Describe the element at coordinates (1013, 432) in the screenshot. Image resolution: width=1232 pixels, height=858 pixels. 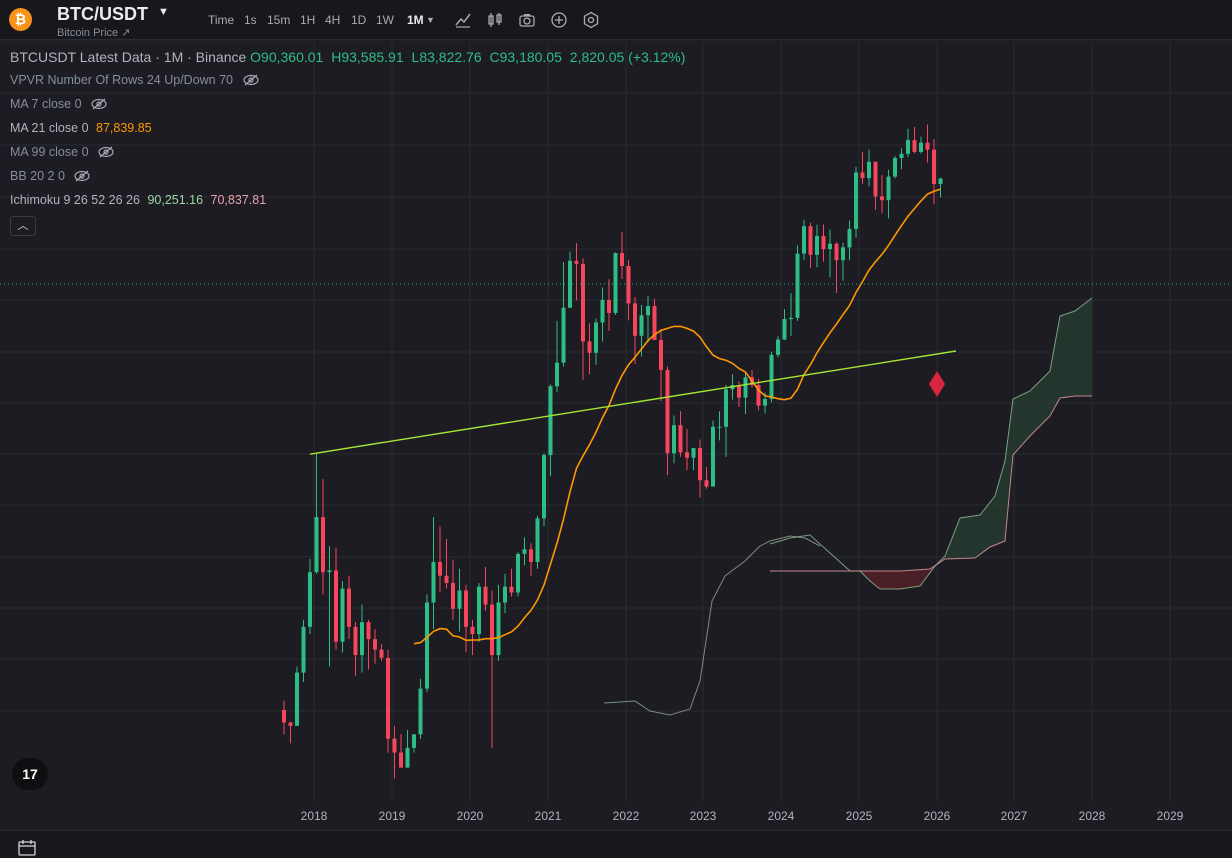
I see `ichimoku-cloud-bullish` at that location.